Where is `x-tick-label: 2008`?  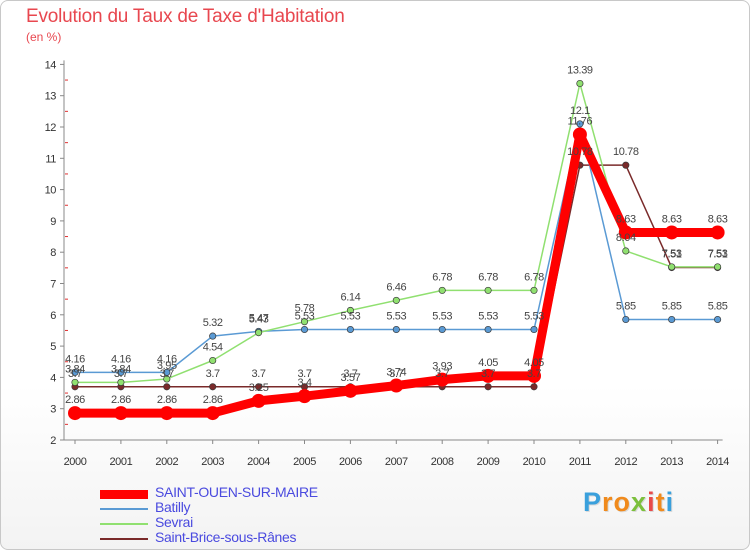 x-tick-label: 2008 is located at coordinates (442, 462).